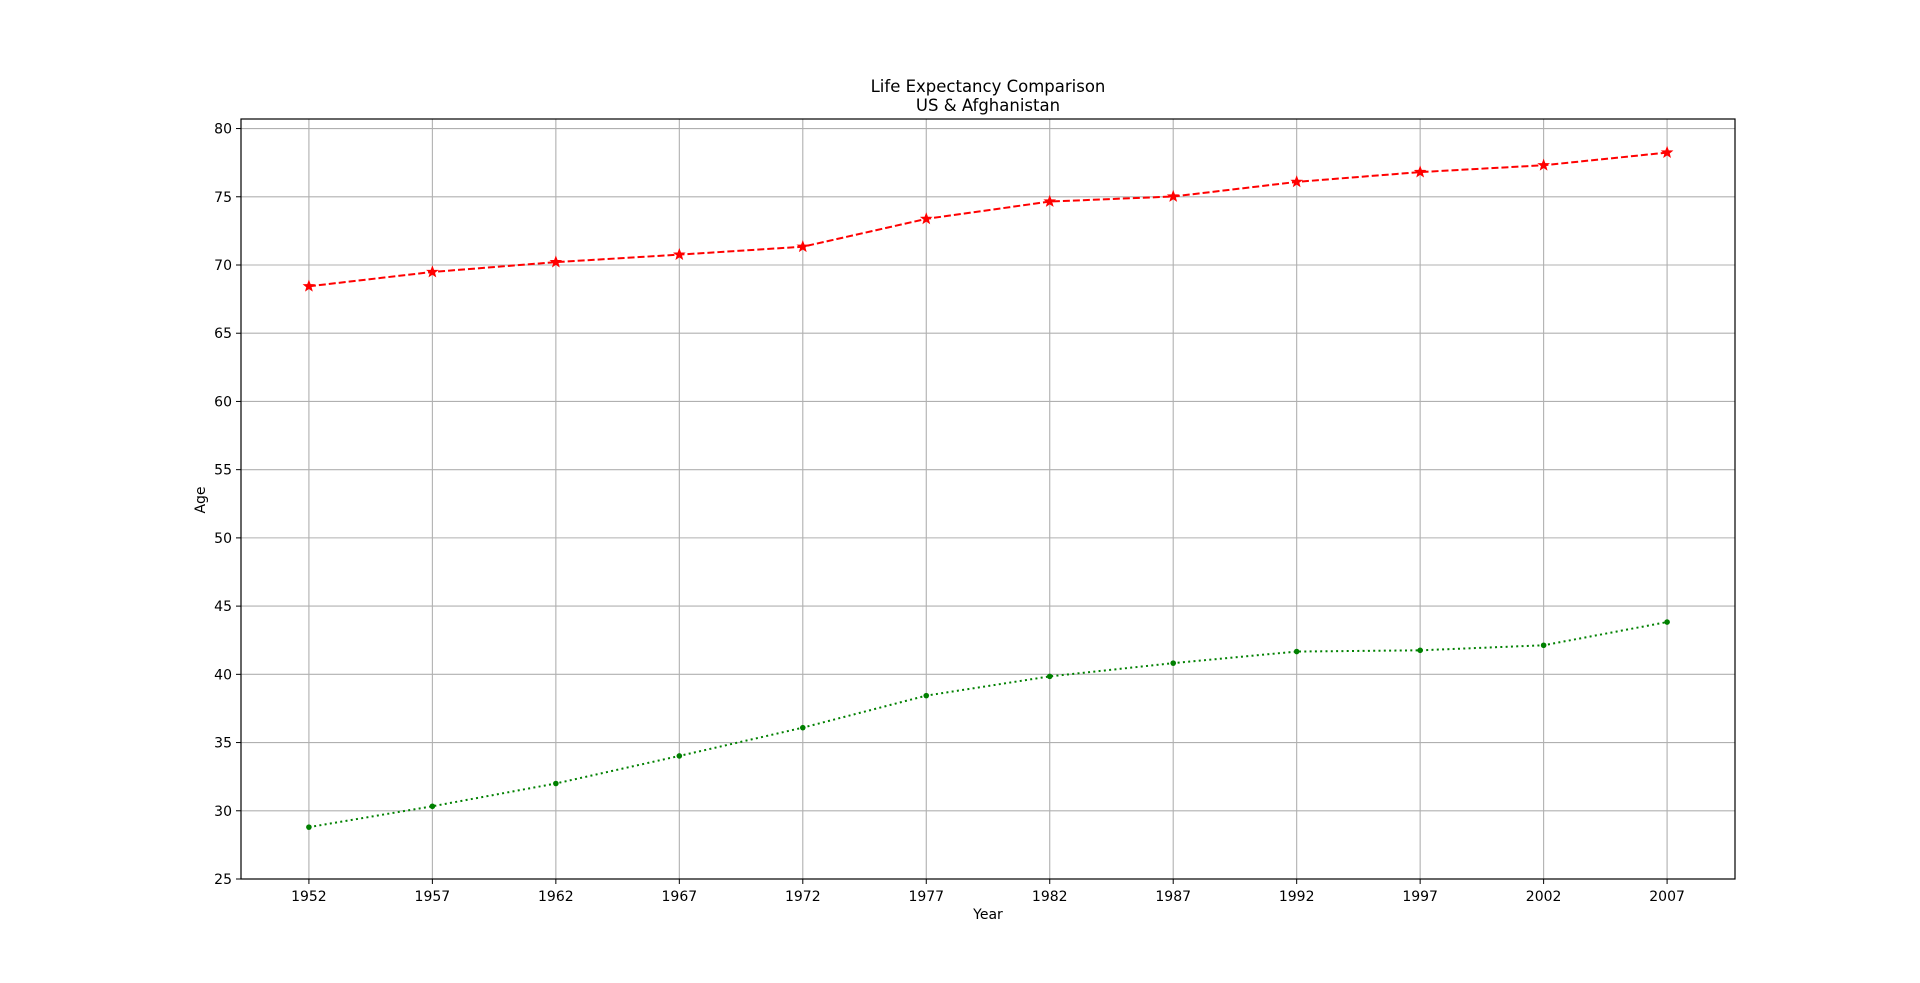 The height and width of the screenshot is (983, 1920). Describe the element at coordinates (223, 198) in the screenshot. I see `y-tick-label: 75` at that location.